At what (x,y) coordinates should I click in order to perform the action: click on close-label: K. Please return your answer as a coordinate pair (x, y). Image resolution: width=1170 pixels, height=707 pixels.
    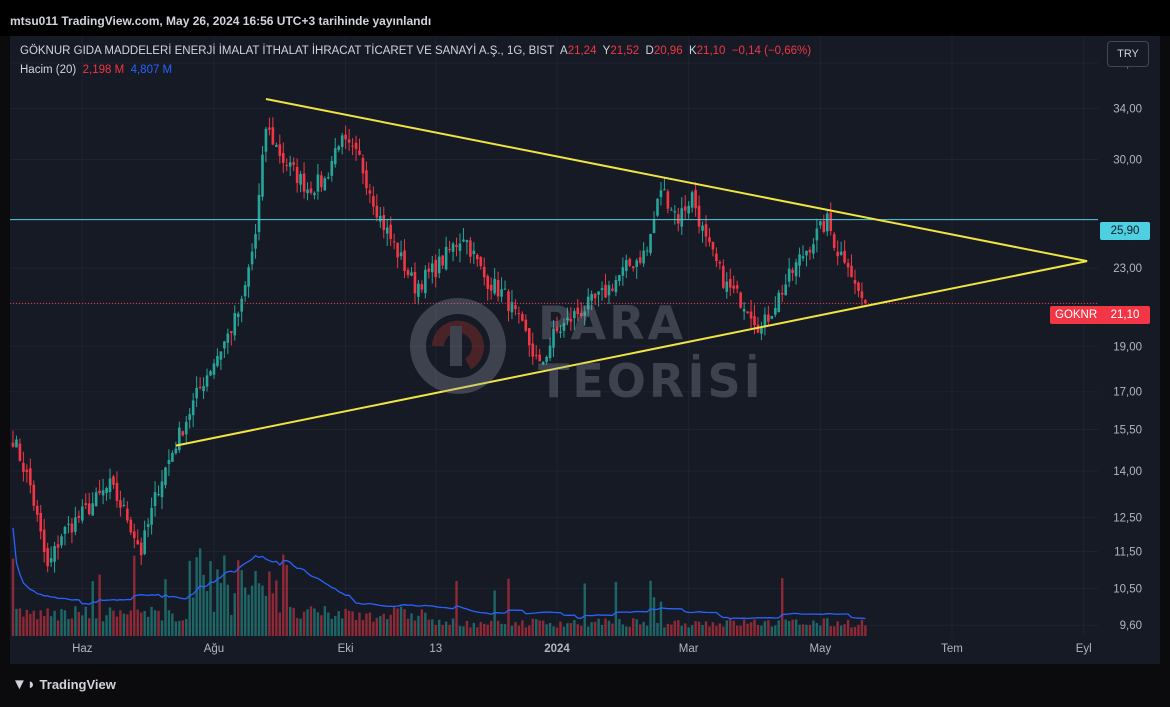
    Looking at the image, I should click on (692, 51).